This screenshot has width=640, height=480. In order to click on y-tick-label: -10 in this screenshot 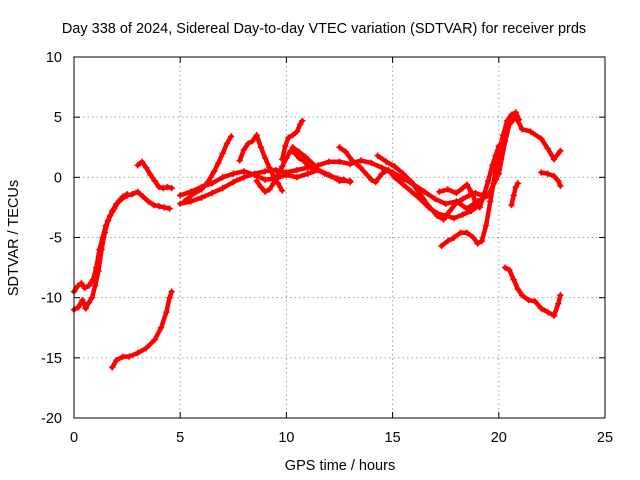, I will do `click(51, 299)`.